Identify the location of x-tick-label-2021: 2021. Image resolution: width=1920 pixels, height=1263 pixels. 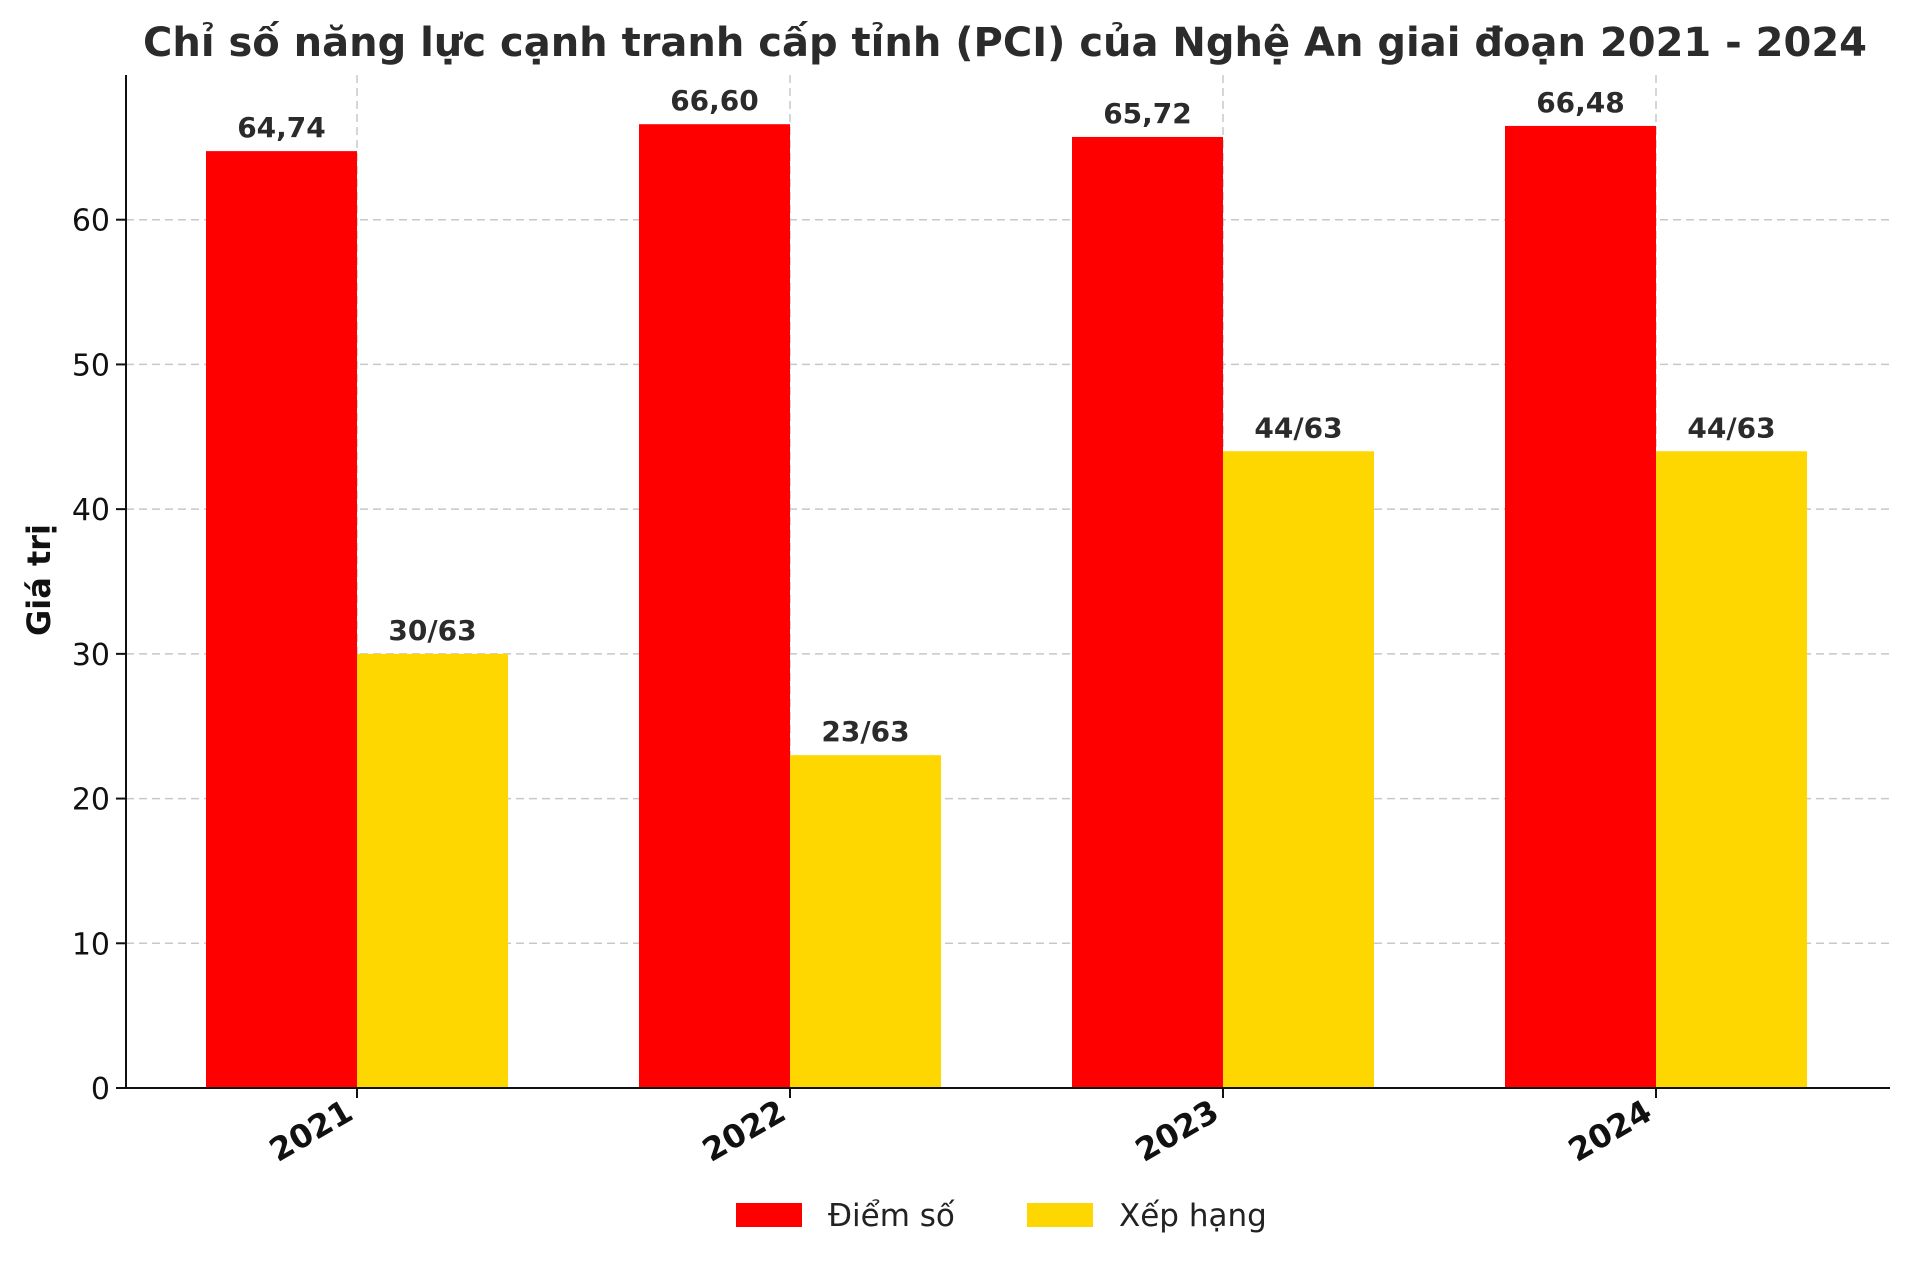
(311, 1130).